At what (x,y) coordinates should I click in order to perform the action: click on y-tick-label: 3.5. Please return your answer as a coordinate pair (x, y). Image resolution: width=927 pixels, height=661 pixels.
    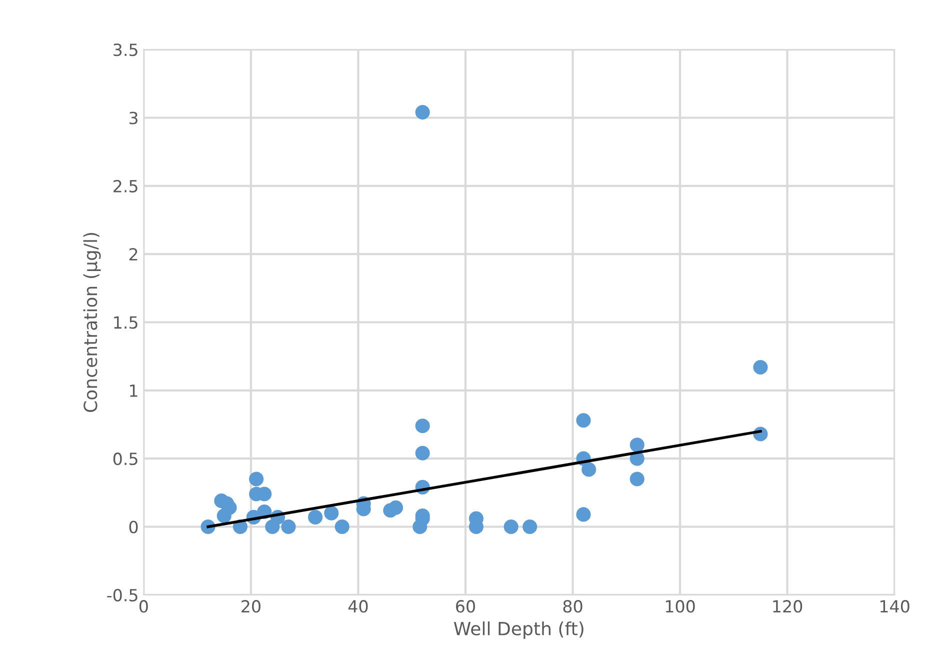
    Looking at the image, I should click on (126, 50).